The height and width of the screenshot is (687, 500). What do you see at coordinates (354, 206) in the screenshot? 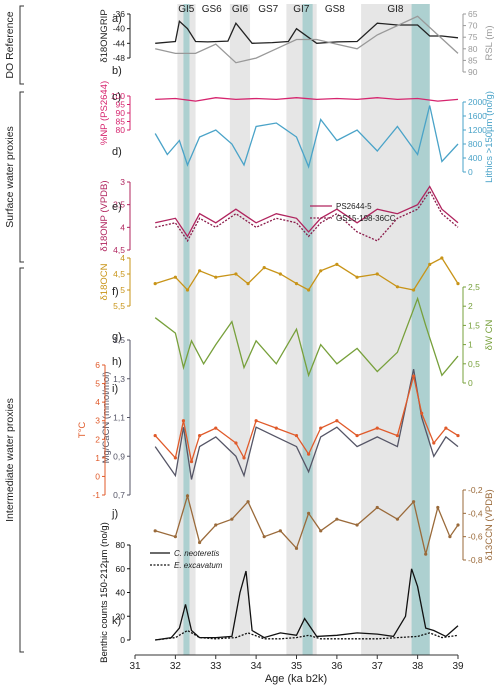
I see `legend-label: PS2644-5` at bounding box center [354, 206].